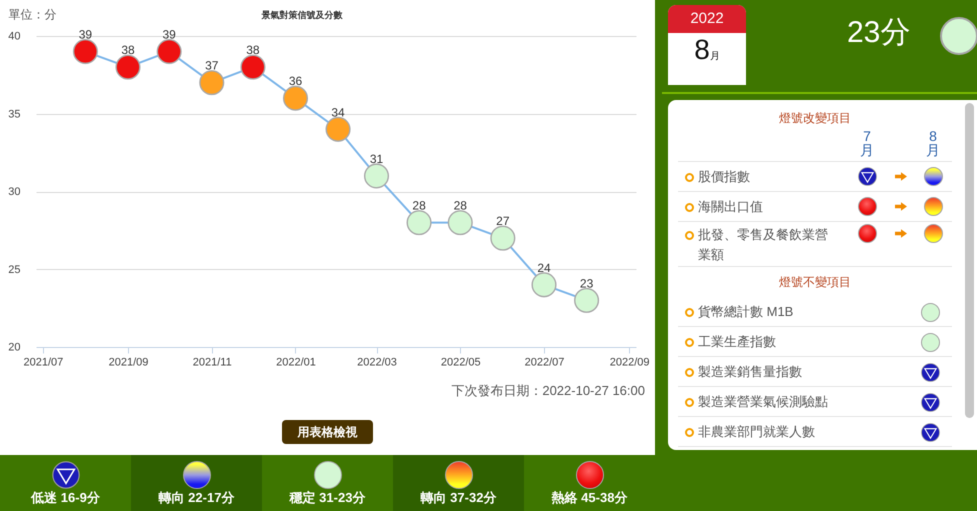 This screenshot has width=977, height=511. I want to click on data-label: 27, so click(503, 221).